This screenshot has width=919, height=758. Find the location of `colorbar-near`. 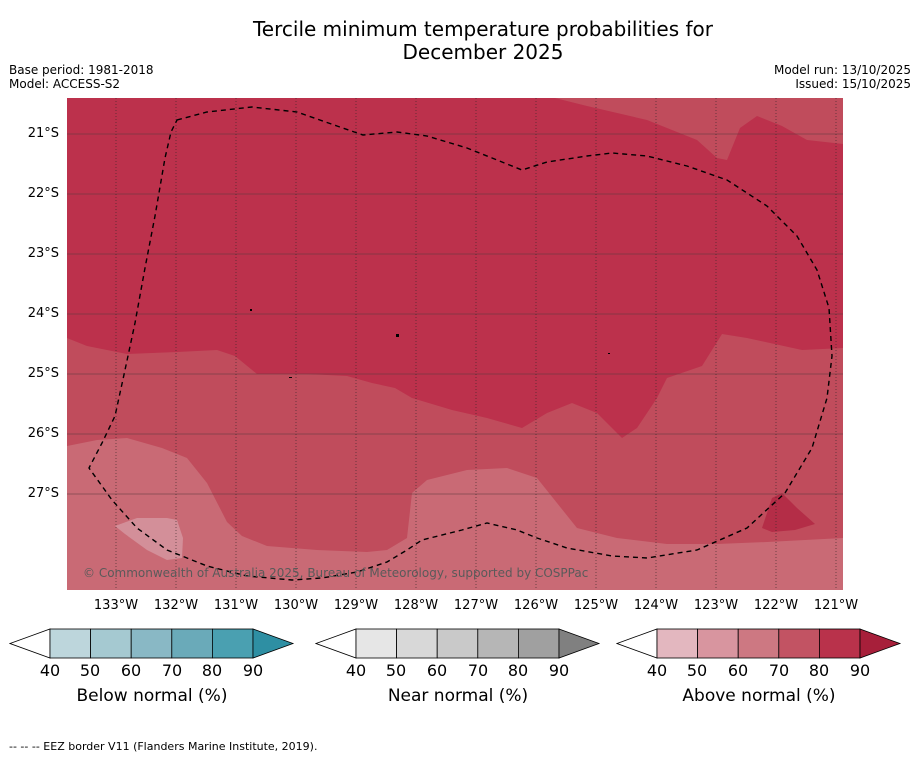

colorbar-near is located at coordinates (458, 643).